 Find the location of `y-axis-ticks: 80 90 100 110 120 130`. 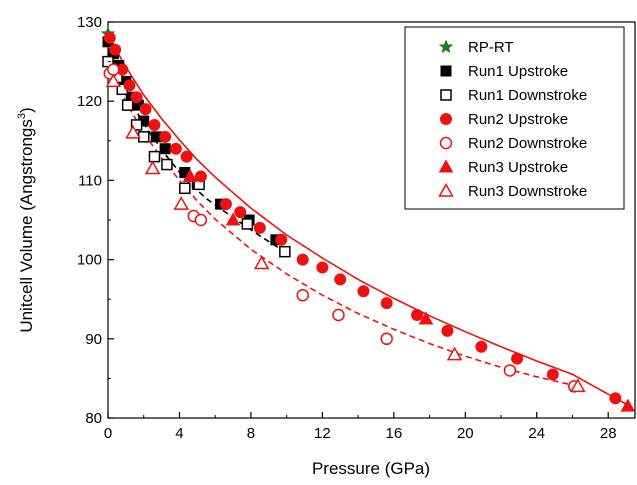

y-axis-ticks: 80 90 100 110 120 130 is located at coordinates (95, 220).